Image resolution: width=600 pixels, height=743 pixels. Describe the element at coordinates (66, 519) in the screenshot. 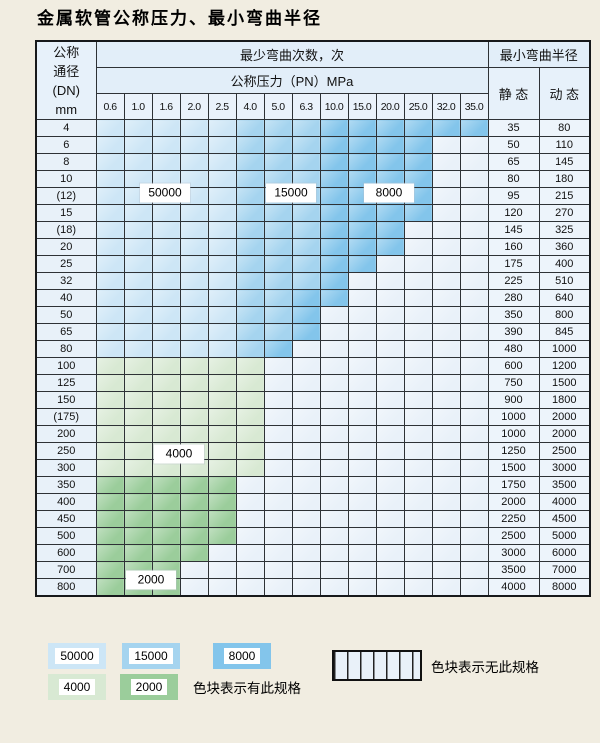

I see `dn-cell: 450` at that location.